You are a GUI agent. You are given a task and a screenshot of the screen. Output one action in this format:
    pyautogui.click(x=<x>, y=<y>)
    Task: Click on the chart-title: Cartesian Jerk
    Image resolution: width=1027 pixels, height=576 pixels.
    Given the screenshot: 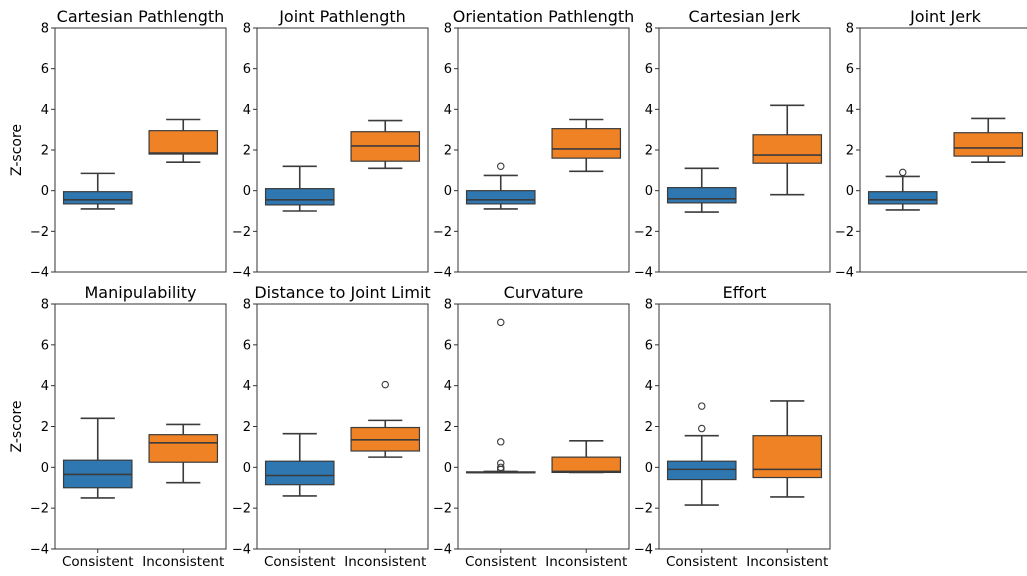 What is the action you would take?
    pyautogui.click(x=745, y=16)
    